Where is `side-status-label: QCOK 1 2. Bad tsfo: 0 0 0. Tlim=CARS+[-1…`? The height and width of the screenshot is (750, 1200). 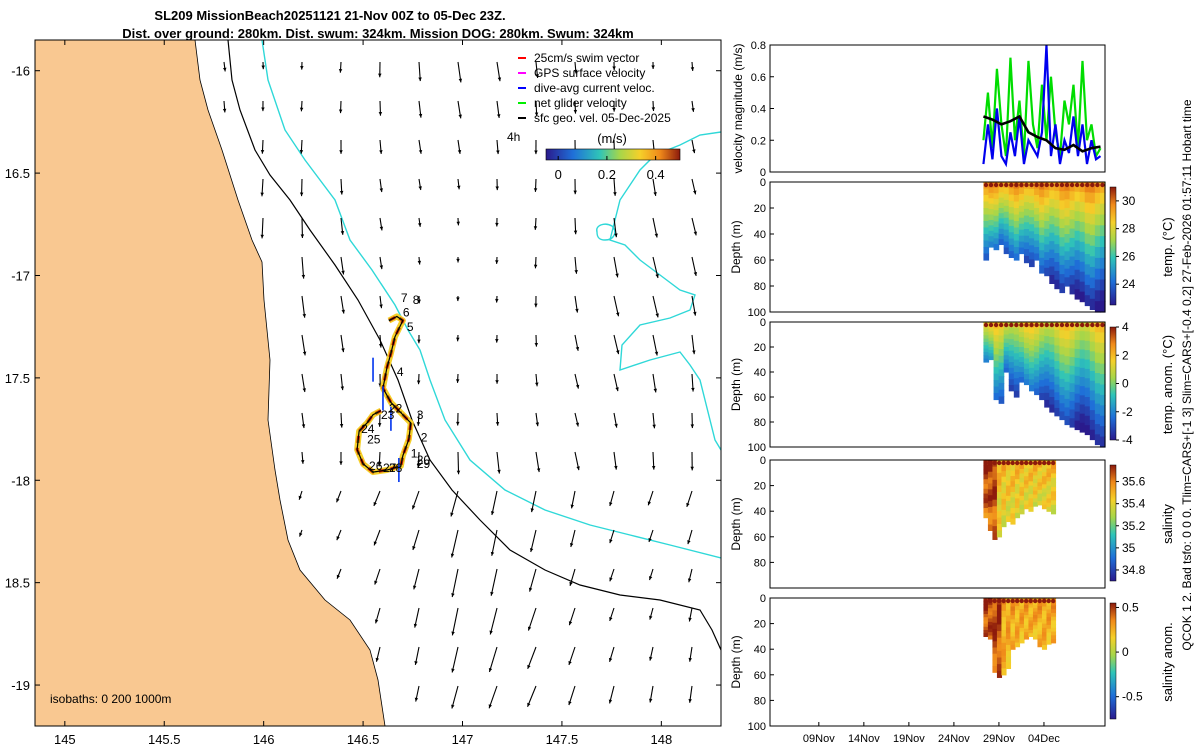 side-status-label: QCOK 1 2. Bad tsfo: 0 0 0. Tlim=CARS+[-1… is located at coordinates (1187, 374).